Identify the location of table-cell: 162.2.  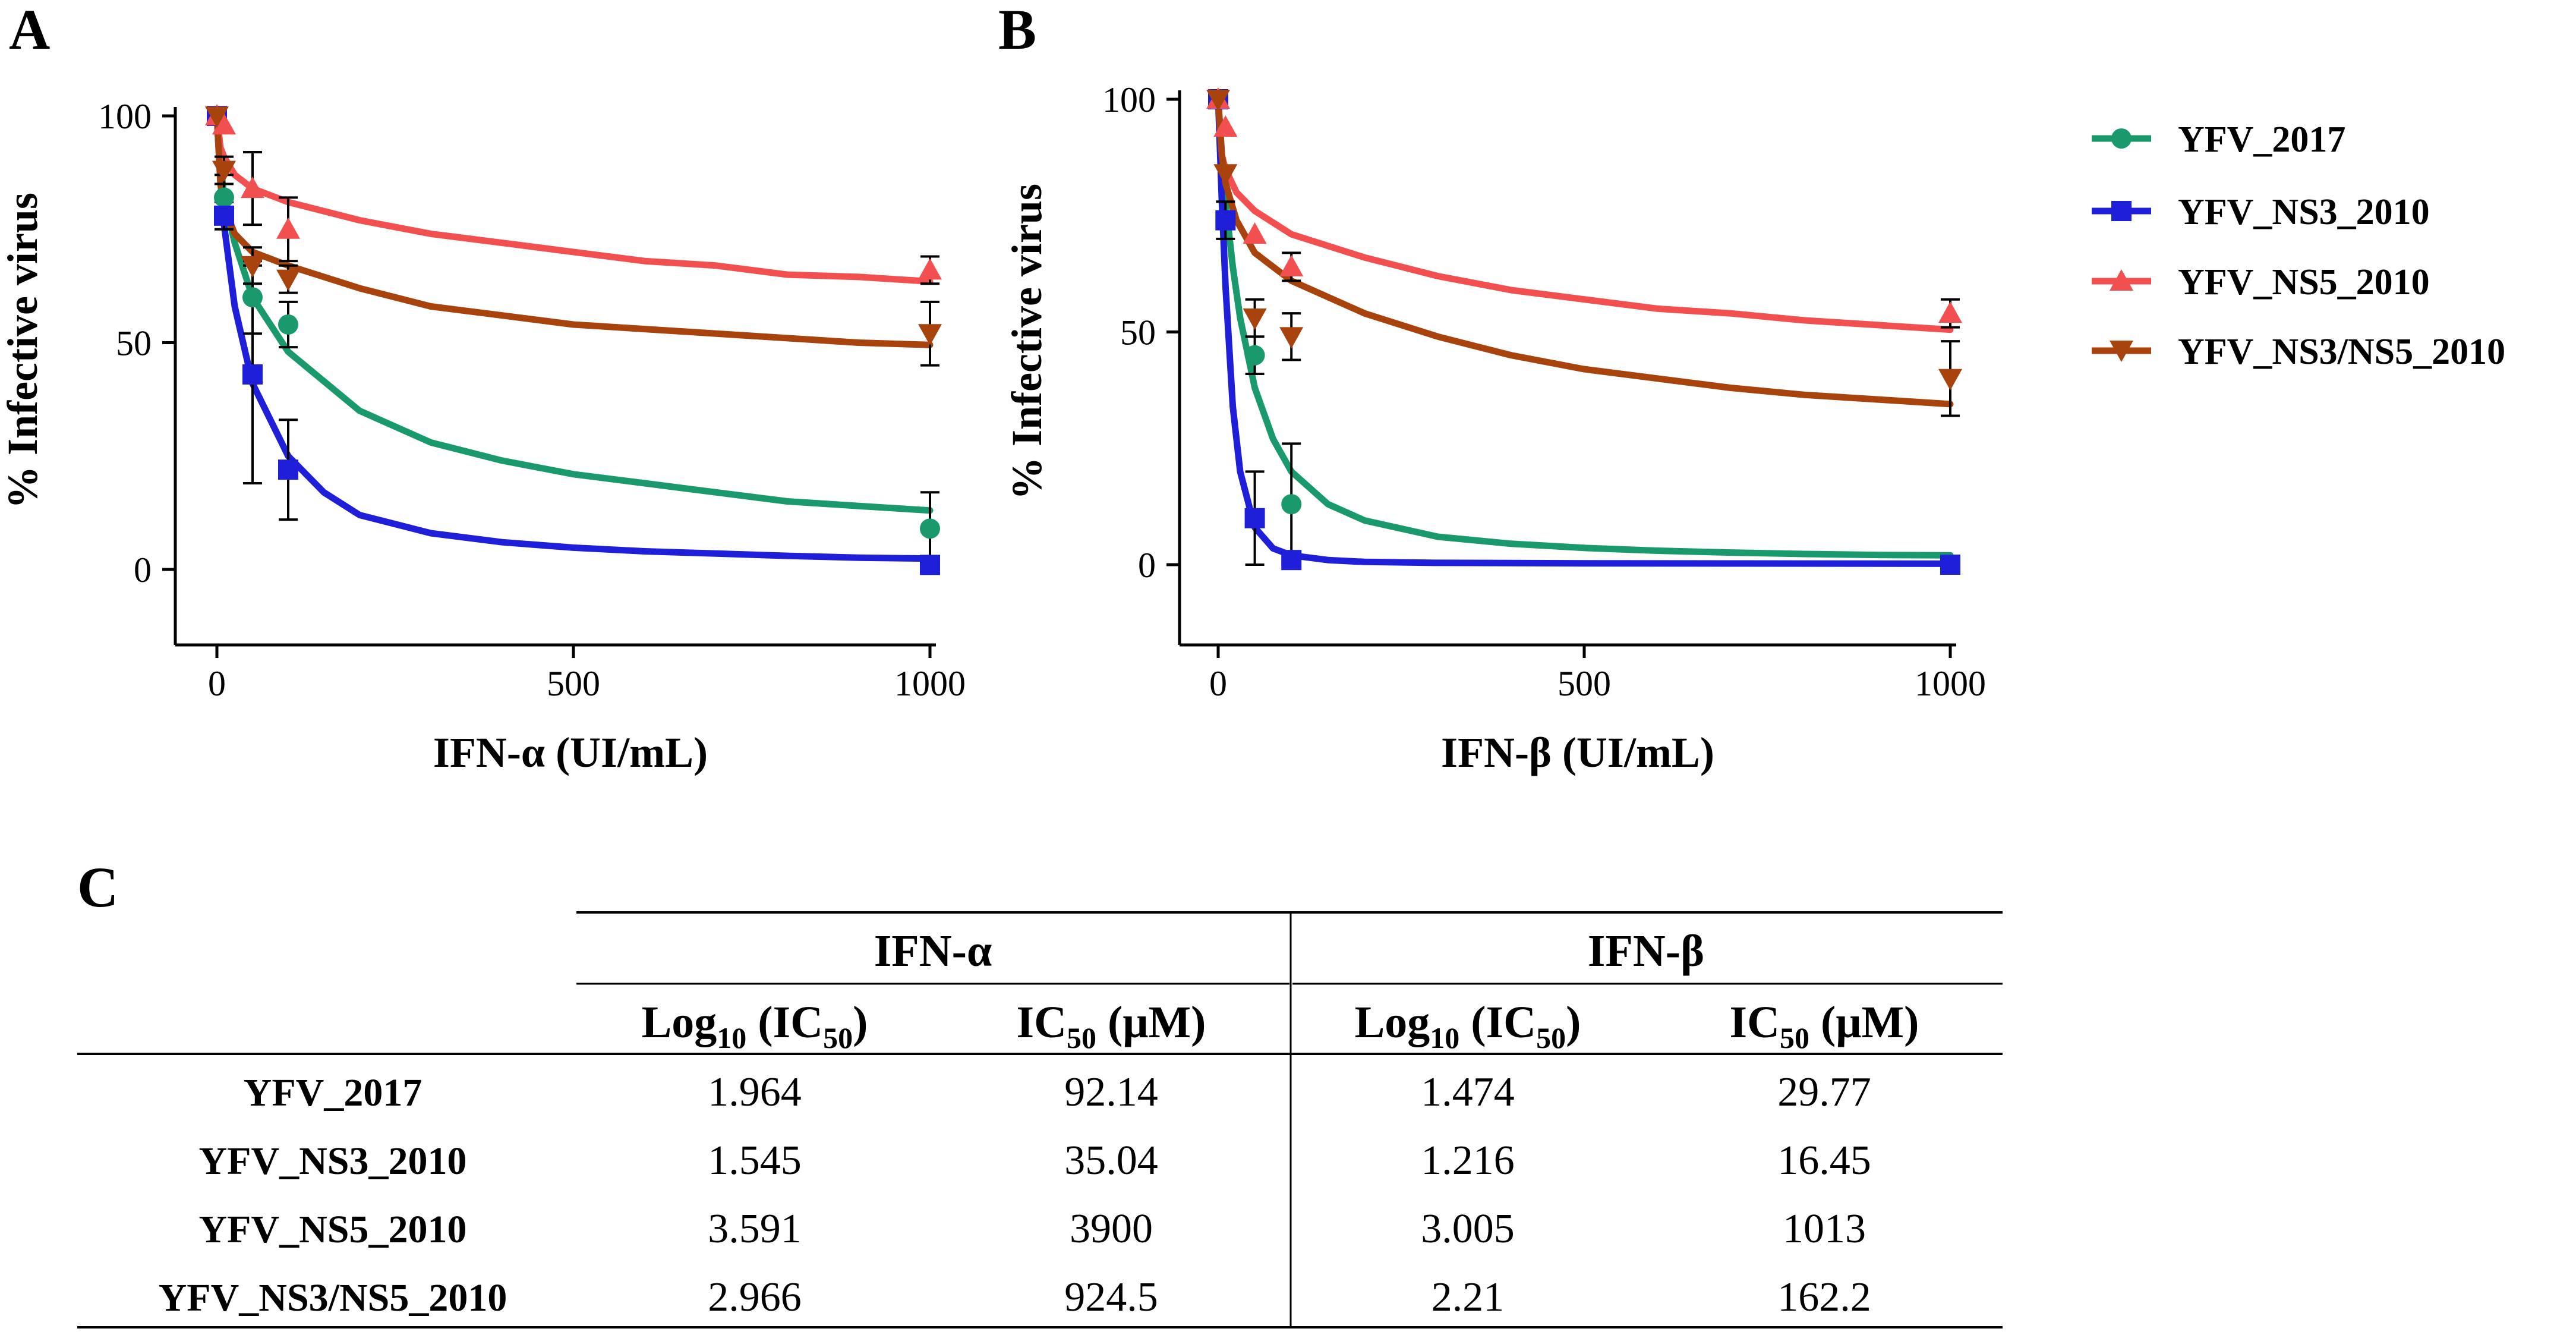
(1824, 1297).